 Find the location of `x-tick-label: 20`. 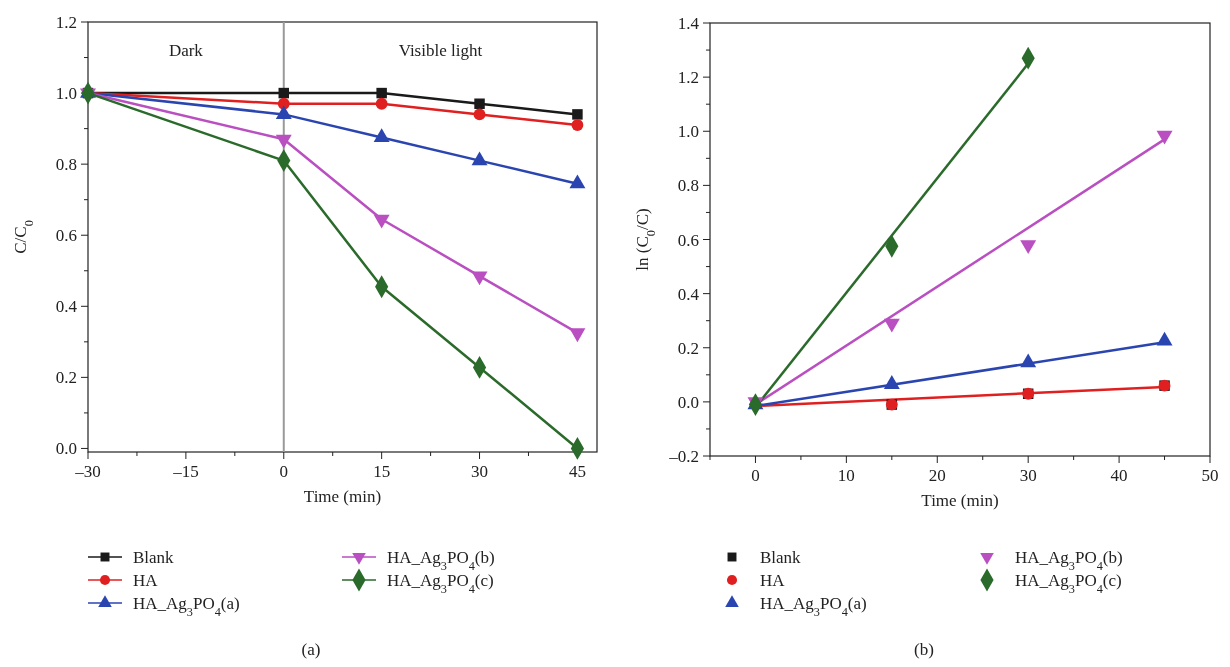

x-tick-label: 20 is located at coordinates (937, 475).